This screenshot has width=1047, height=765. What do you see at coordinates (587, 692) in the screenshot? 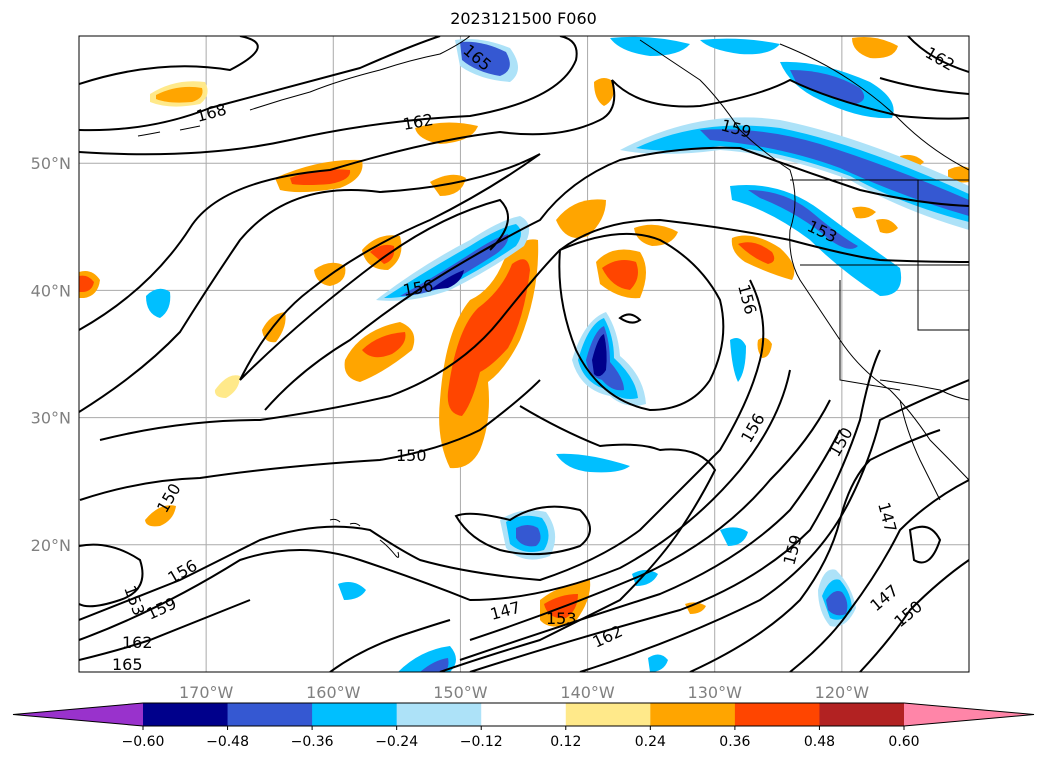
I see `longitude-tick-label: 140°W` at bounding box center [587, 692].